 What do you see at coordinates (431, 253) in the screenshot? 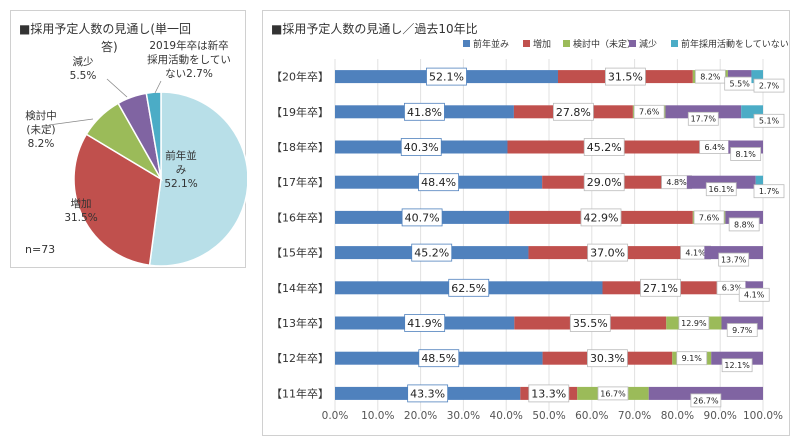
I see `data-label-5-0: 45.2%` at bounding box center [431, 253].